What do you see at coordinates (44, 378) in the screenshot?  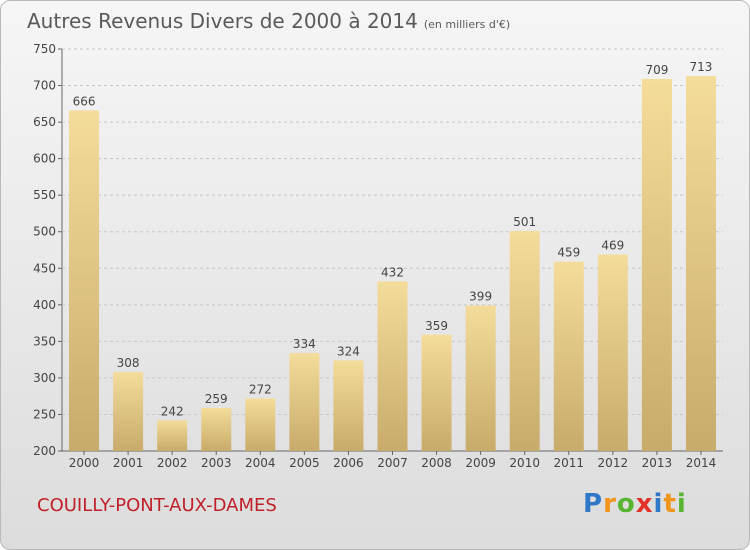 I see `y-tick-label: 300` at bounding box center [44, 378].